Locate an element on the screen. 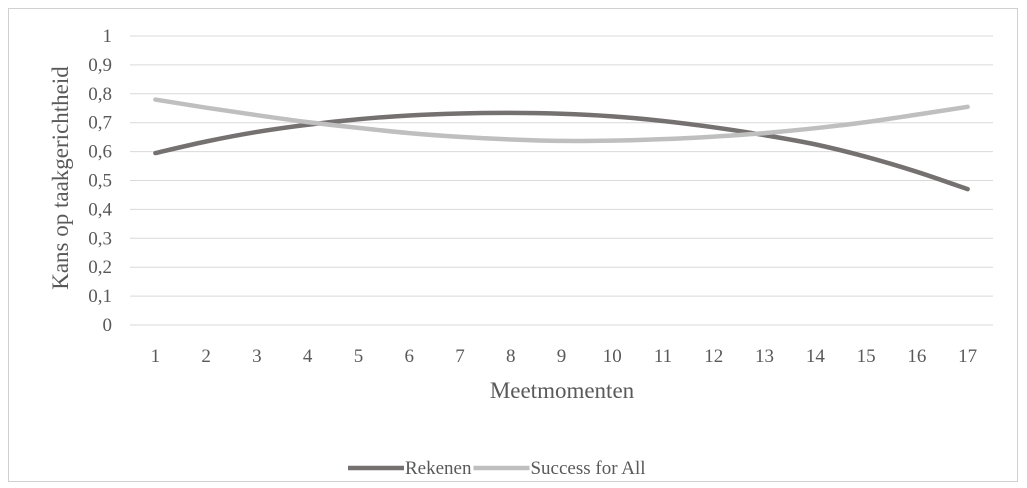 The width and height of the screenshot is (1027, 488). x-tick-label: 5 is located at coordinates (359, 356).